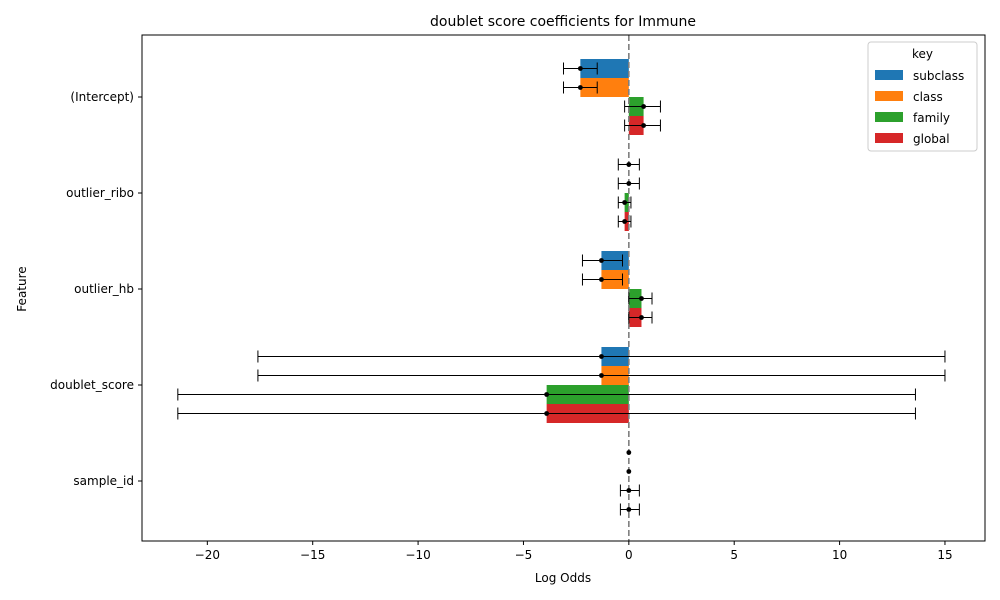 Image resolution: width=1000 pixels, height=600 pixels. Describe the element at coordinates (92, 385) in the screenshot. I see `y-tick-label: doublet_score` at that location.